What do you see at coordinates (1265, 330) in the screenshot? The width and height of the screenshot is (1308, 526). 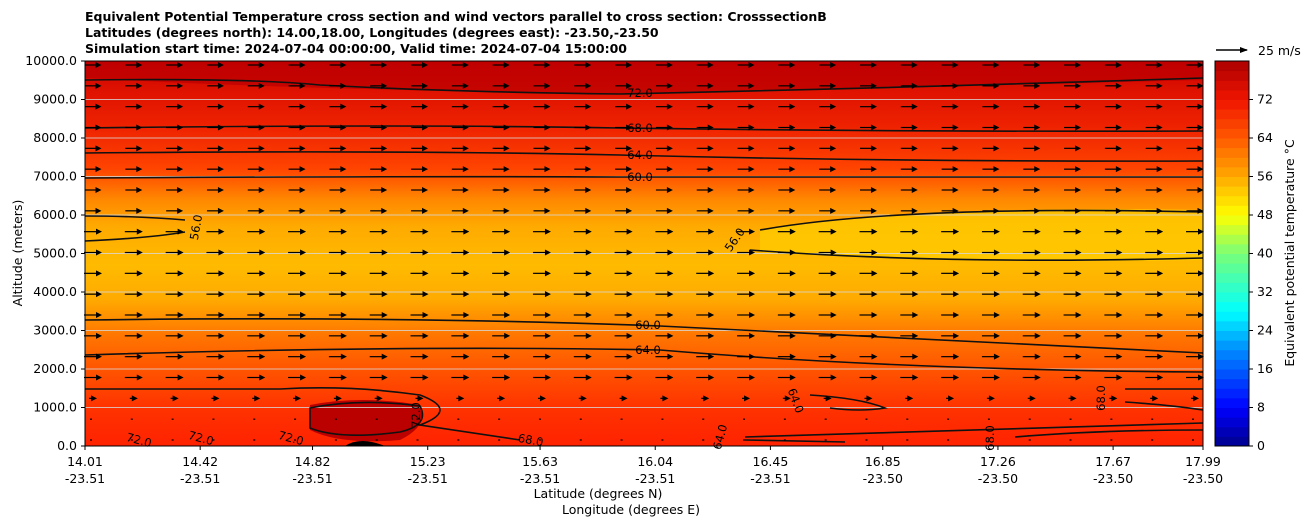 I see `colorbar-tick-label: 24` at bounding box center [1265, 330].